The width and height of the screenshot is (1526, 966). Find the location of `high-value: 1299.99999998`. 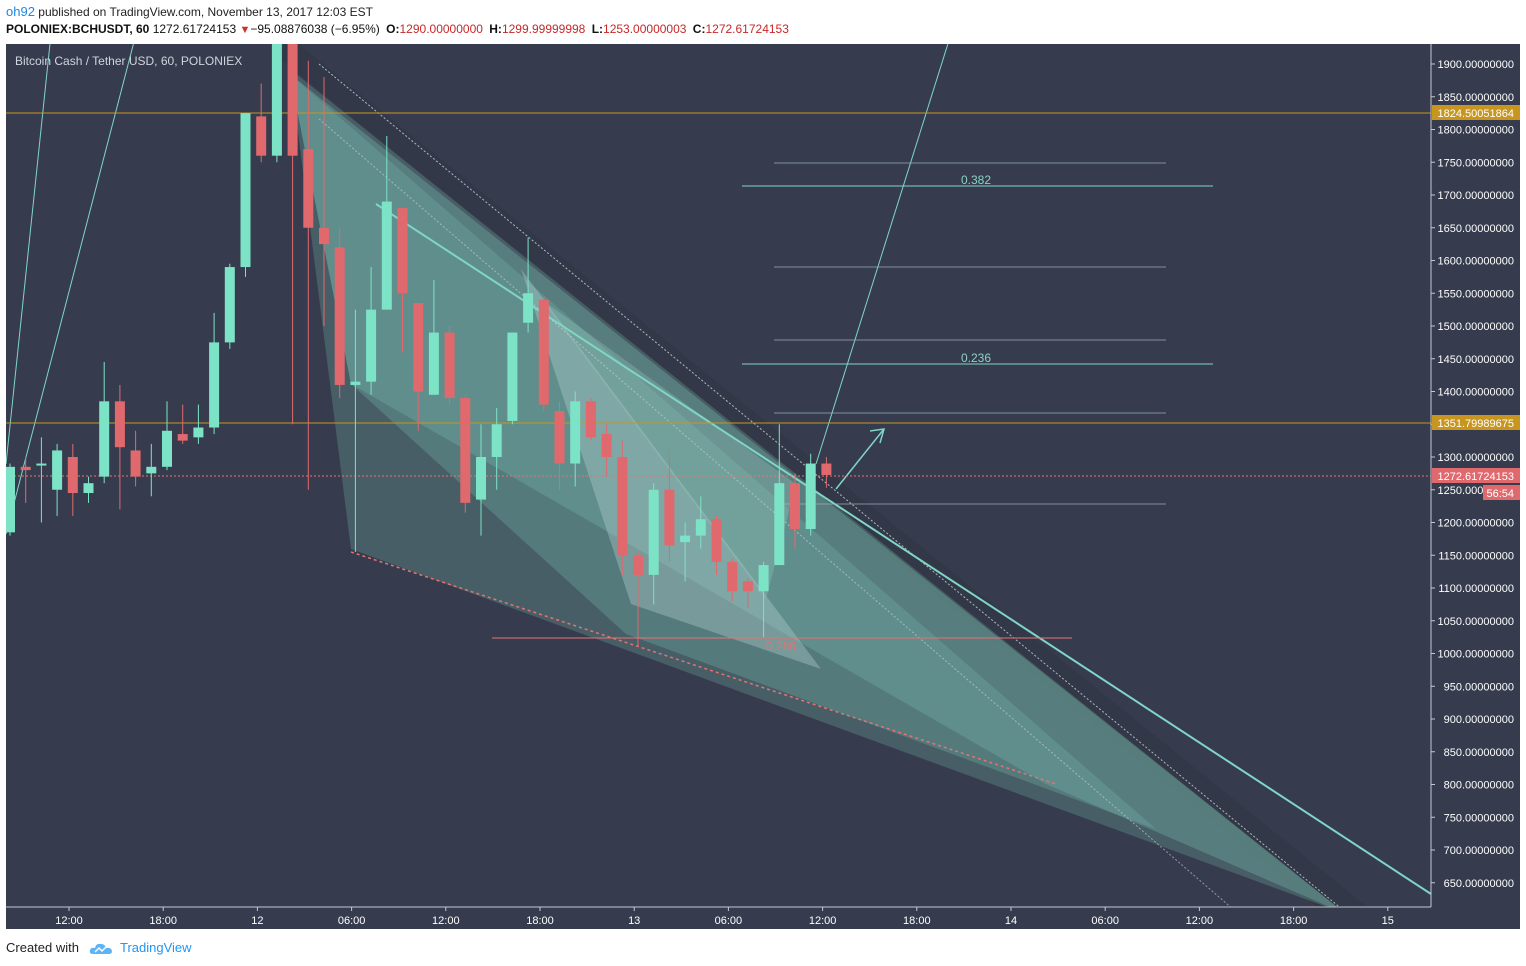

high-value: 1299.99999998 is located at coordinates (543, 29).